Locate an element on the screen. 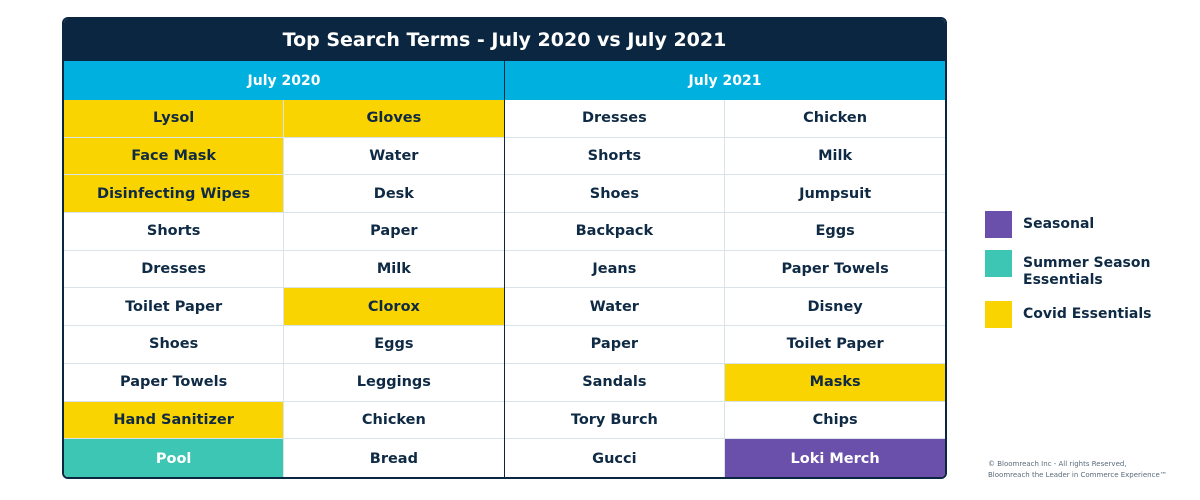  legend-label: Summer Season Essentials is located at coordinates (1087, 271).